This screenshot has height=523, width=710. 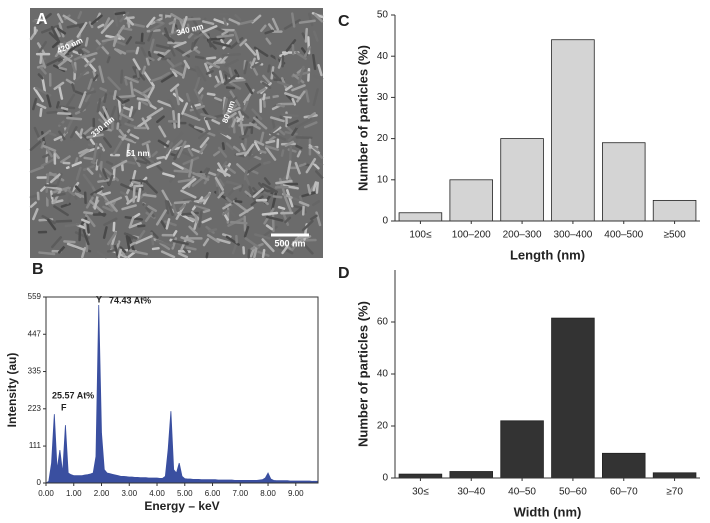 What do you see at coordinates (12, 390) in the screenshot?
I see `y-axis-label: Intensity (au)` at bounding box center [12, 390].